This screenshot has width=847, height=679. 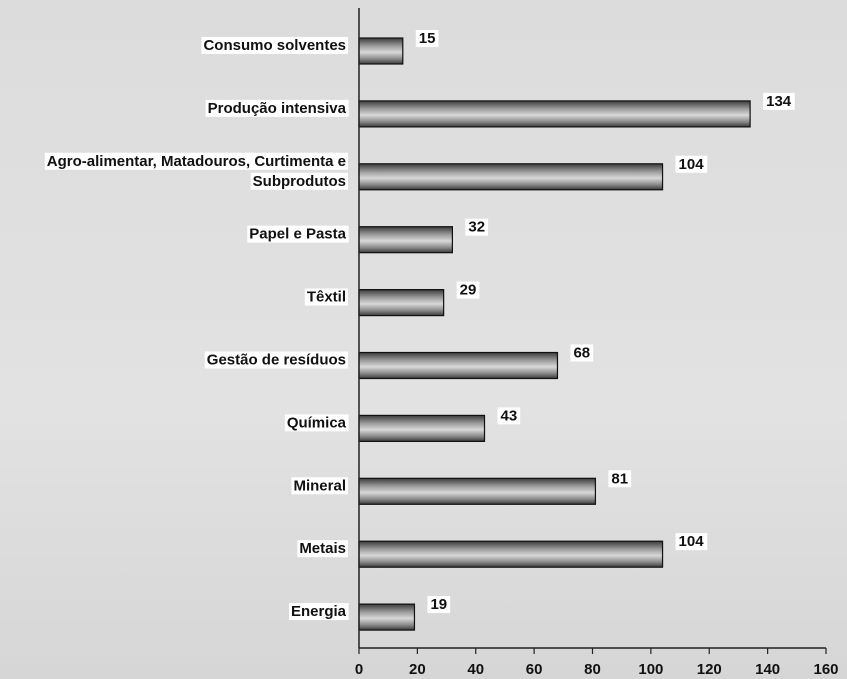 What do you see at coordinates (592, 669) in the screenshot?
I see `x-tick-label: 80` at bounding box center [592, 669].